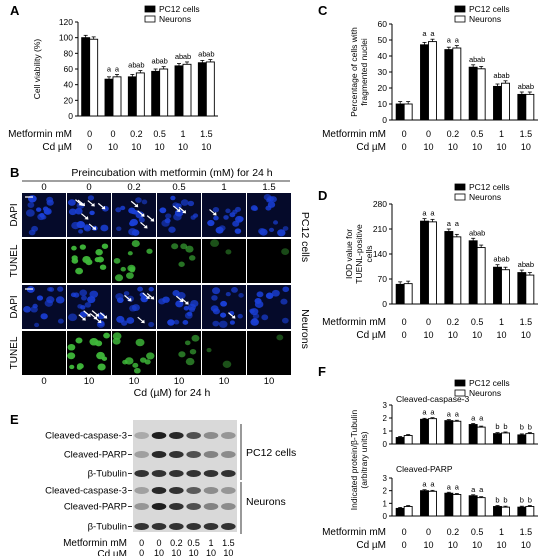  What do you see at coordinates (150, 9) in the screenshot?
I see `chart-a-legend-swatch-pc12` at bounding box center [150, 9].